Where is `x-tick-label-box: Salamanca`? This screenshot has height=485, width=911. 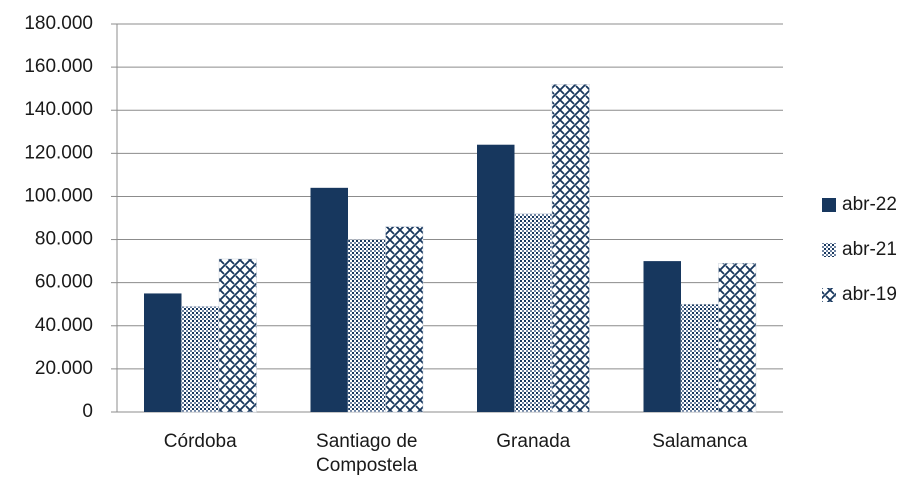
x-tick-label-box: Salamanca is located at coordinates (700, 441).